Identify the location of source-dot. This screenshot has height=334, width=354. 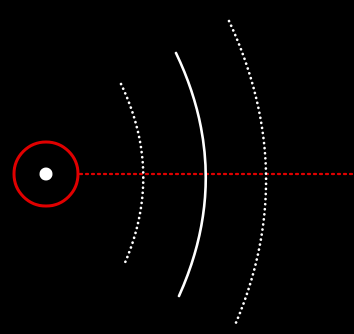
(46, 174).